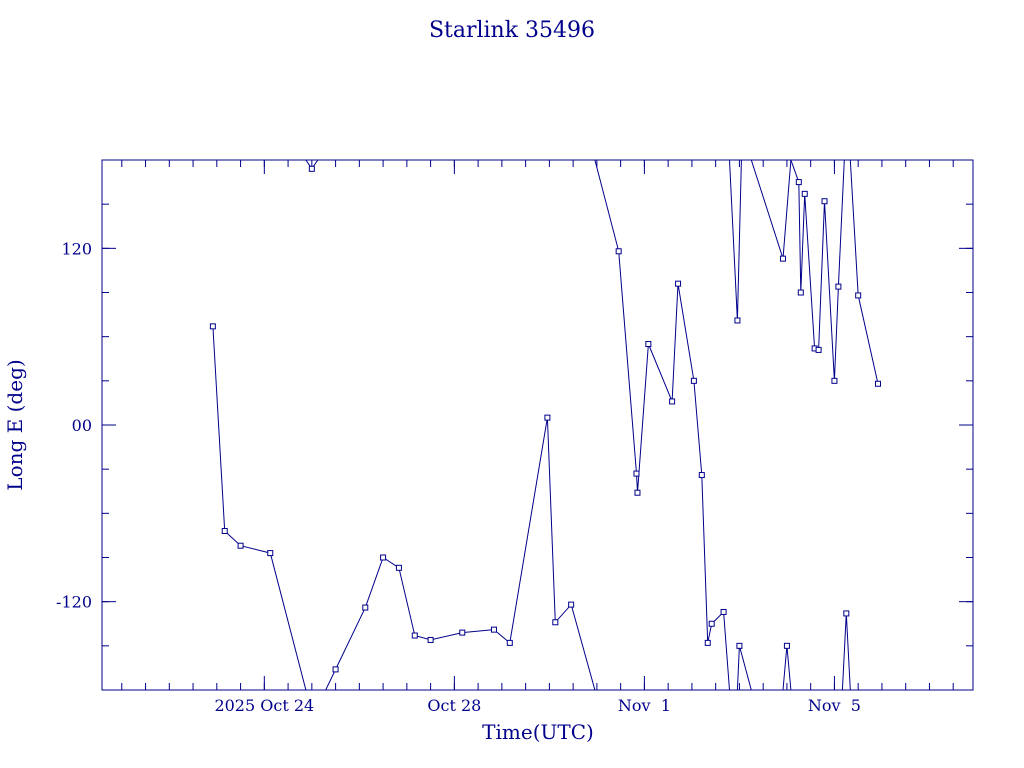  I want to click on y-tick-label: 00, so click(82, 425).